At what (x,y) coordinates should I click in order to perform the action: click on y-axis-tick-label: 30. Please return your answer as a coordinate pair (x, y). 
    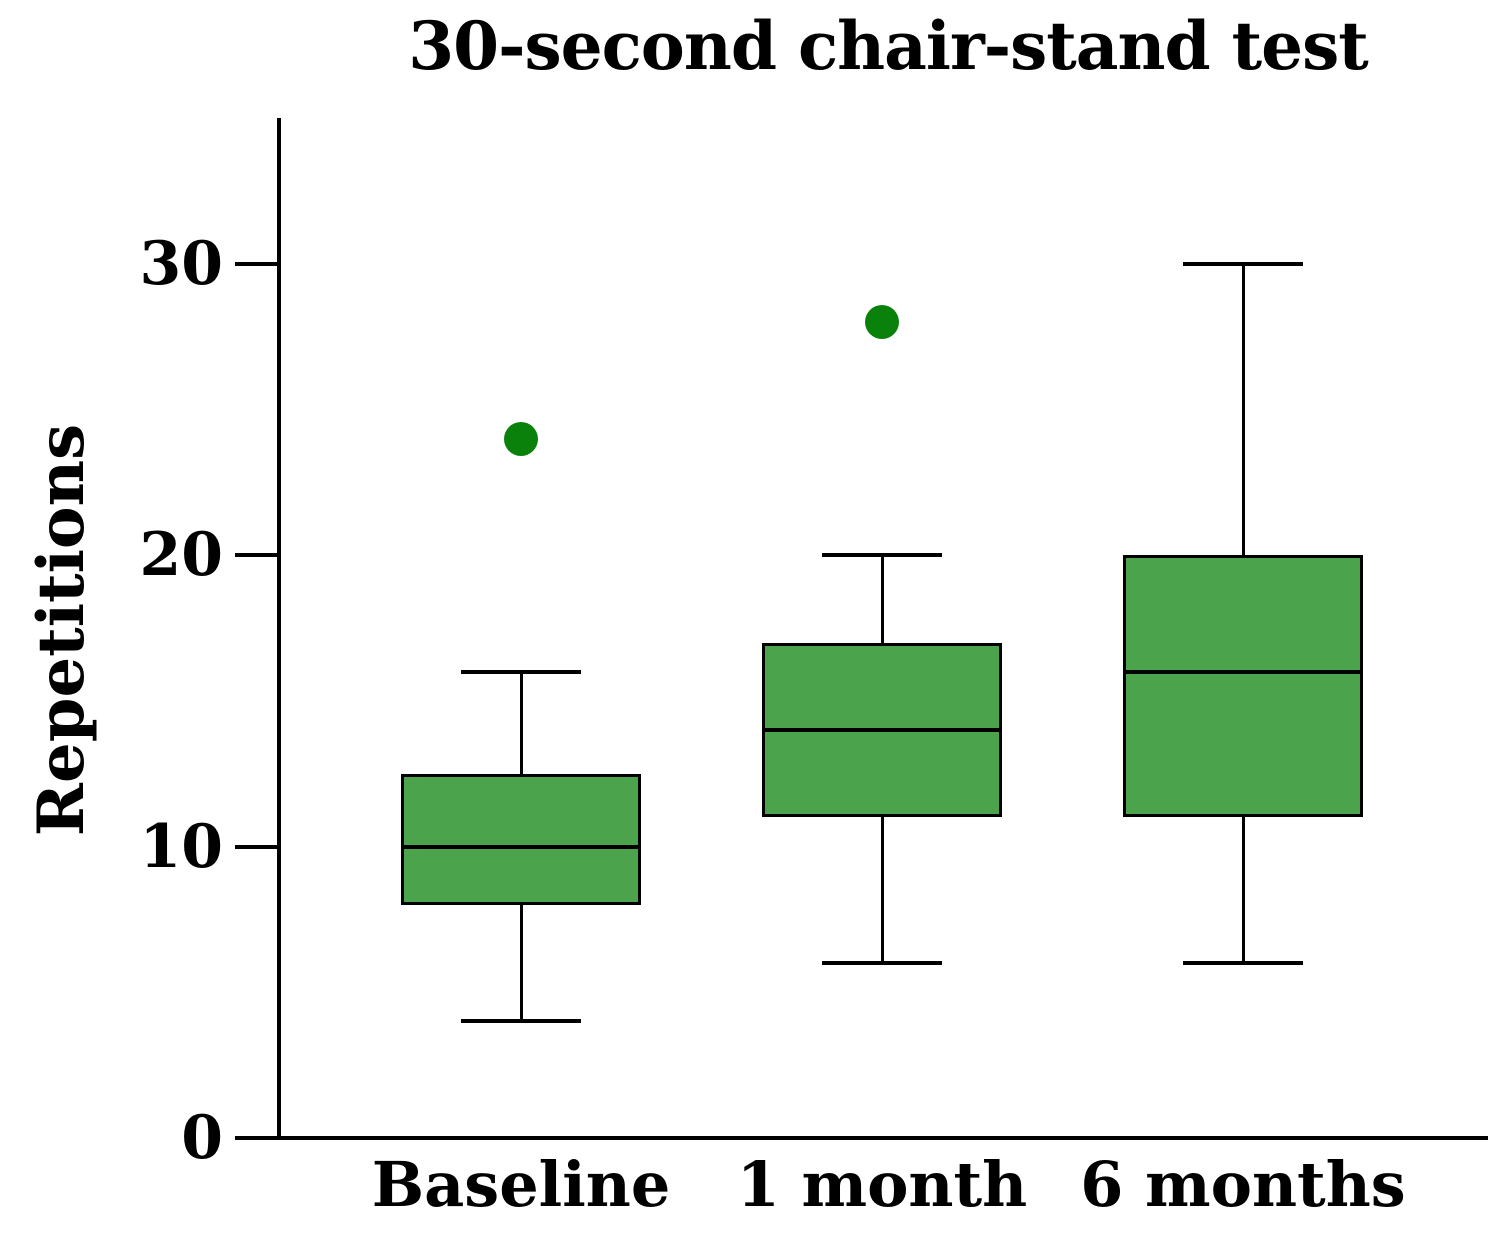
    Looking at the image, I should click on (181, 263).